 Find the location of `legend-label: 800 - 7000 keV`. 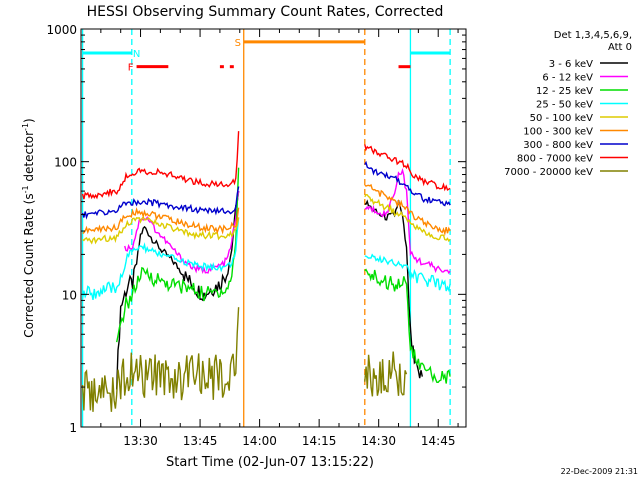

legend-label: 800 - 7000 keV is located at coordinates (555, 159).